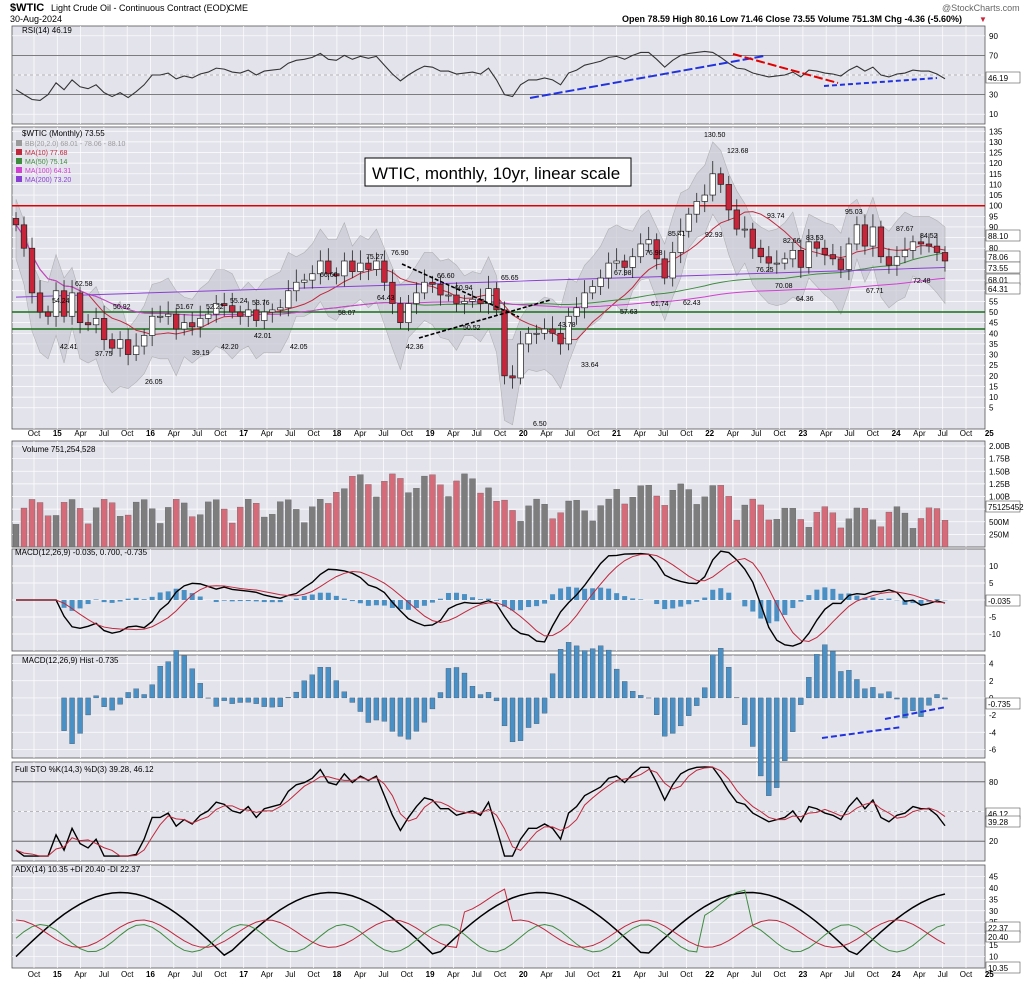 The height and width of the screenshot is (983, 1024). I want to click on x-label-0-1: 15, so click(57, 433).